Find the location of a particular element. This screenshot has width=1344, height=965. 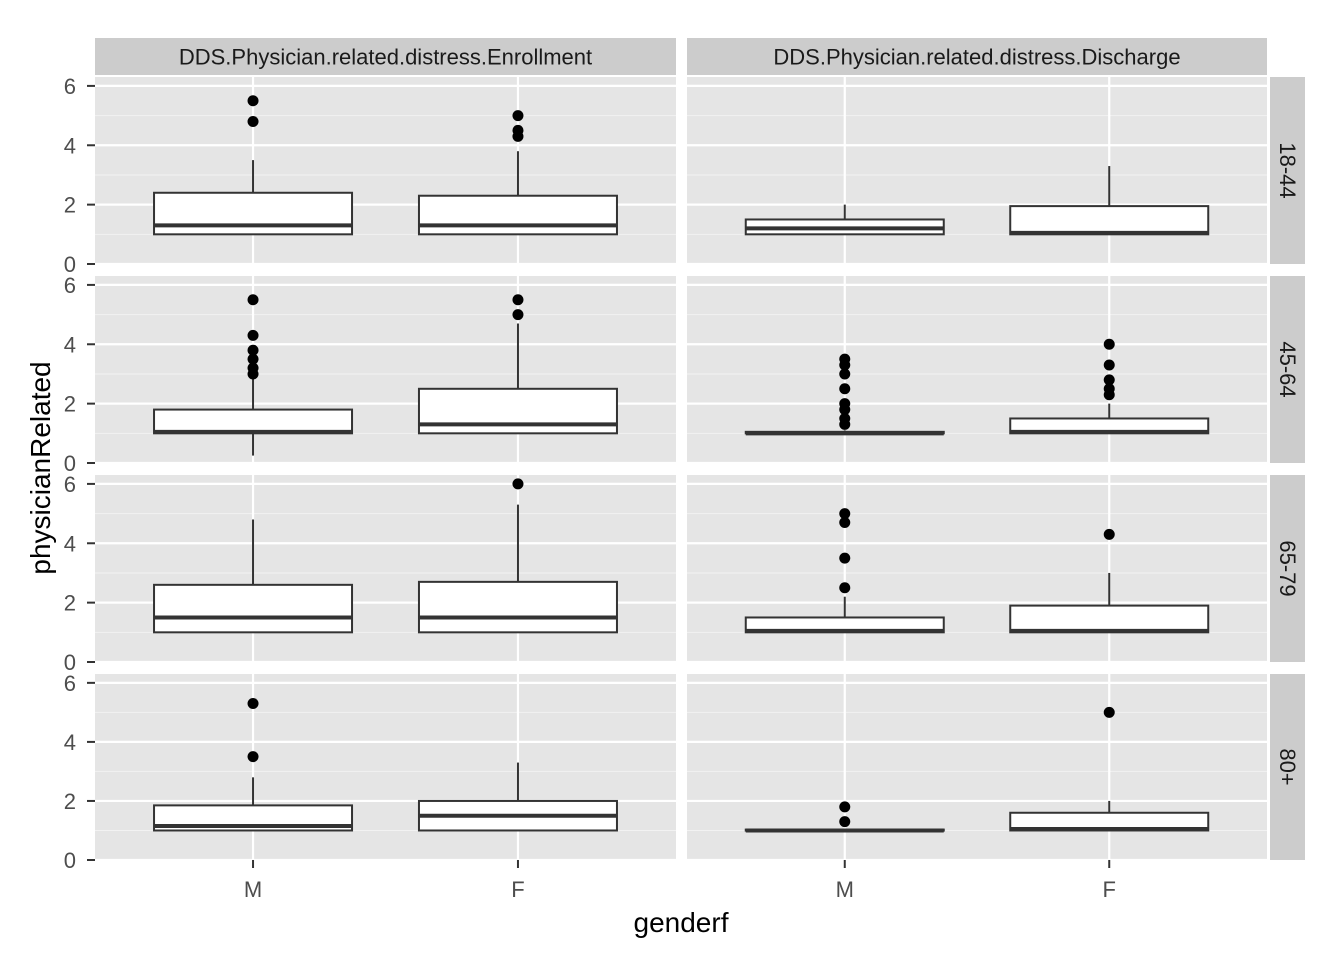

y-axis-title: physicianRelated is located at coordinates (40, 467).